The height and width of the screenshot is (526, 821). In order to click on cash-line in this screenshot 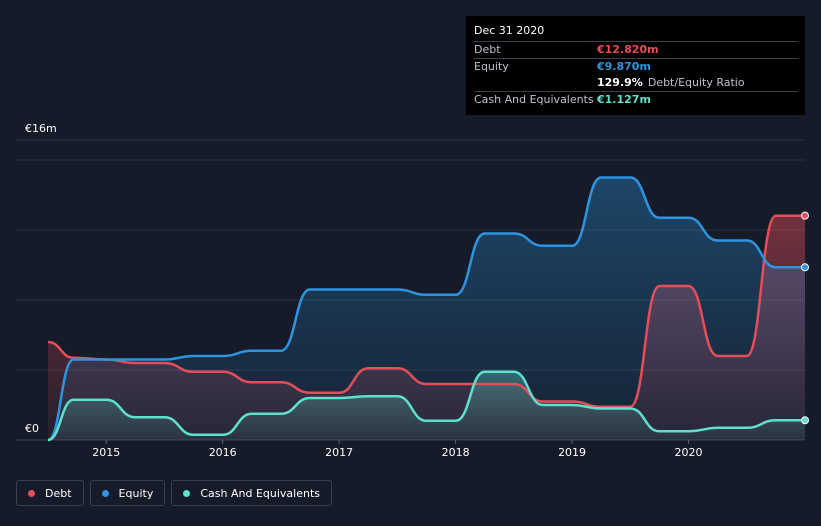, I will do `click(426, 406)`.